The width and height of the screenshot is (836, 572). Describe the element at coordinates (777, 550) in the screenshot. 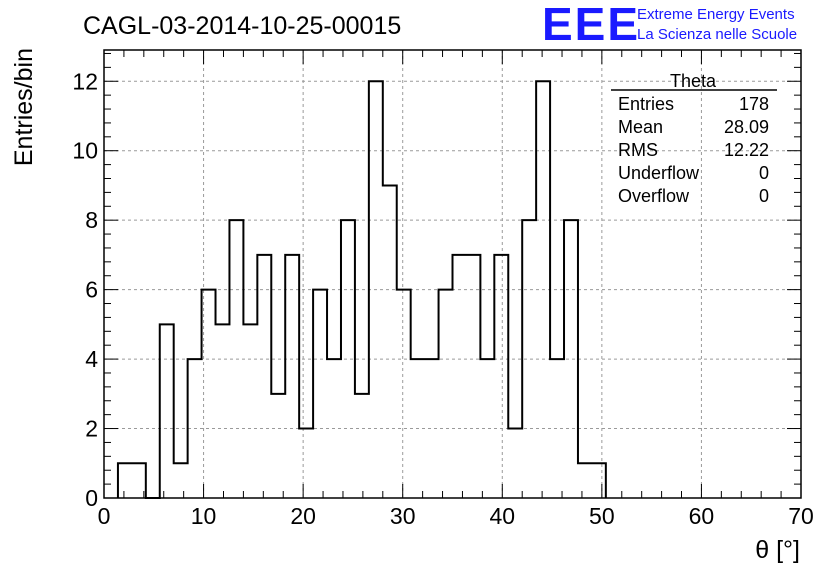

I see `x-axis-label: θ [°]` at that location.